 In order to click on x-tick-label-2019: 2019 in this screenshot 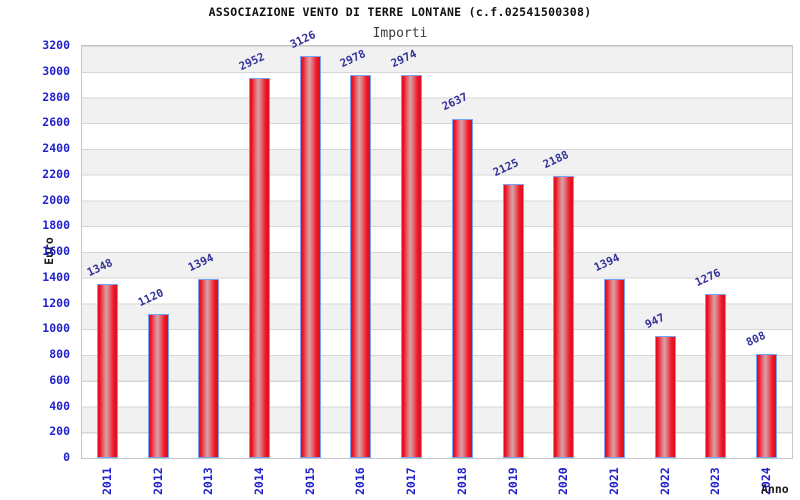, I will do `click(512, 481)`.